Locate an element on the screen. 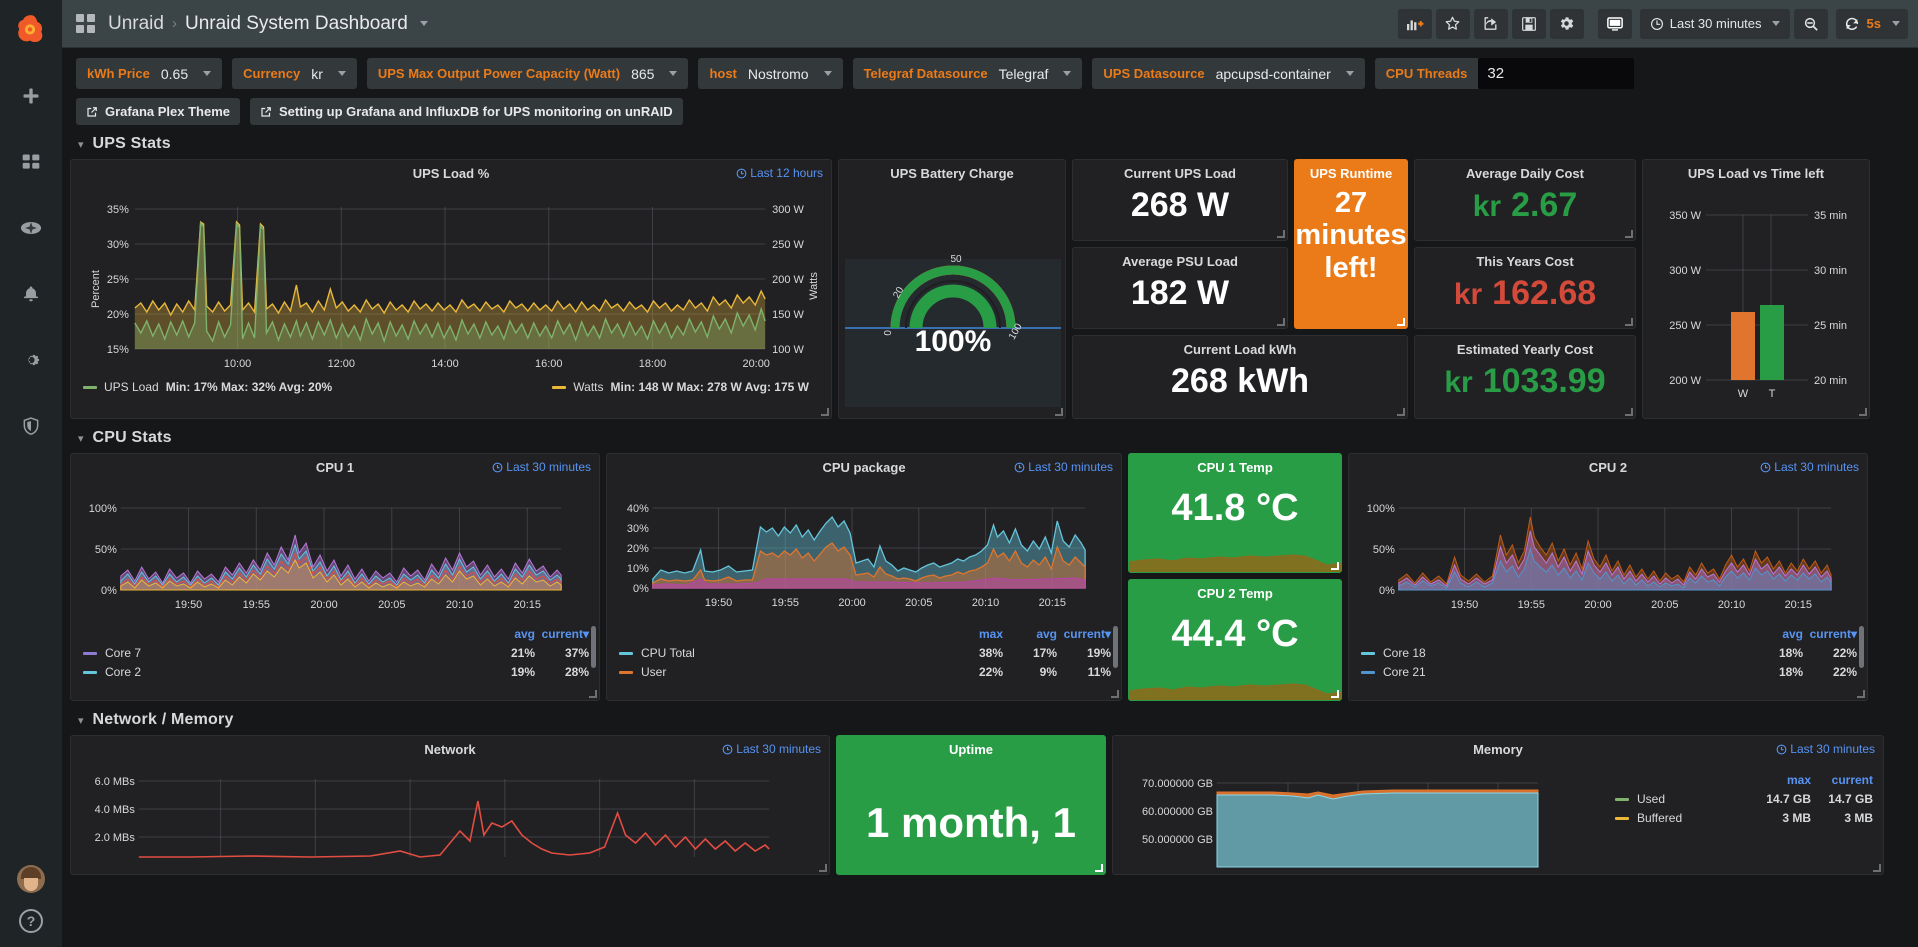 The height and width of the screenshot is (947, 1918). legend-row: CPU Total 38% 17% 19% is located at coordinates (865, 653).